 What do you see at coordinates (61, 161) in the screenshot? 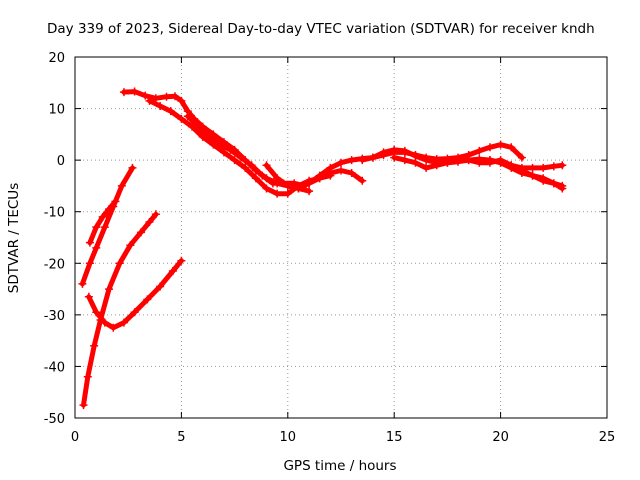
I see `y-tick-label: 0` at bounding box center [61, 161].